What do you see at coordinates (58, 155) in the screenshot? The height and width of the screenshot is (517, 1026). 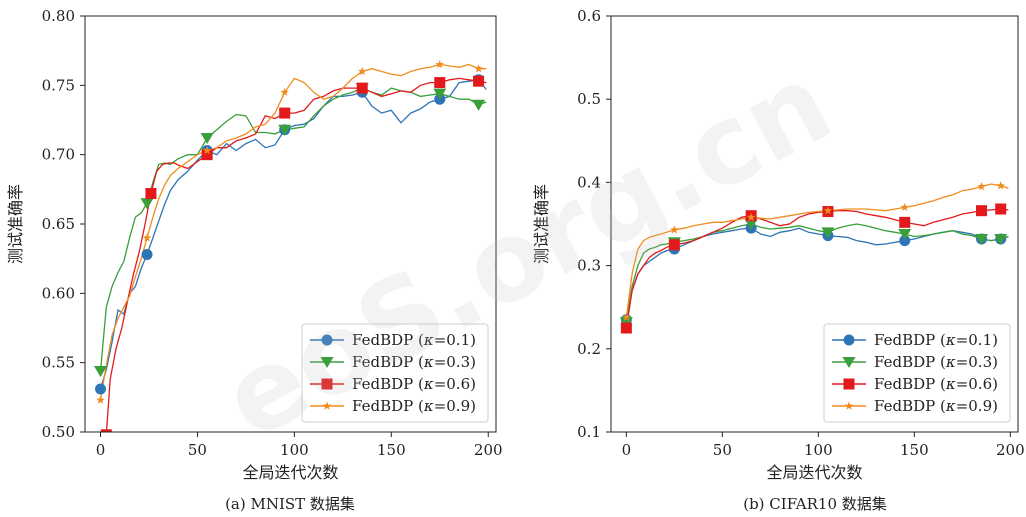 I see `y-tick-label: 0.70` at bounding box center [58, 155].